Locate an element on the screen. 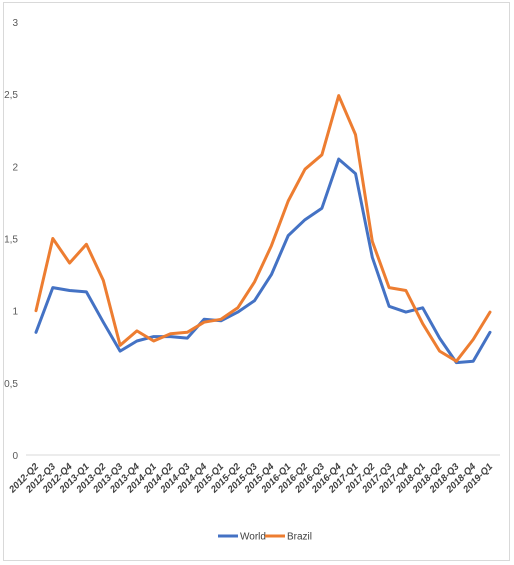 This screenshot has width=514, height=565. y-axis: 0 0,5 1 1,5 2 2,5 3 is located at coordinates (11, 240).